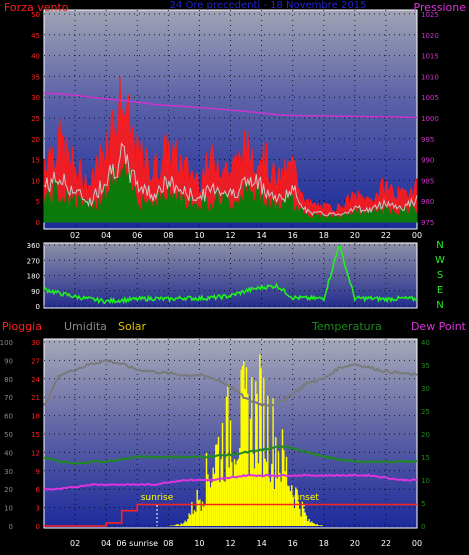 The height and width of the screenshot is (555, 469). I want to click on wind-tick: 15, so click(35, 161).